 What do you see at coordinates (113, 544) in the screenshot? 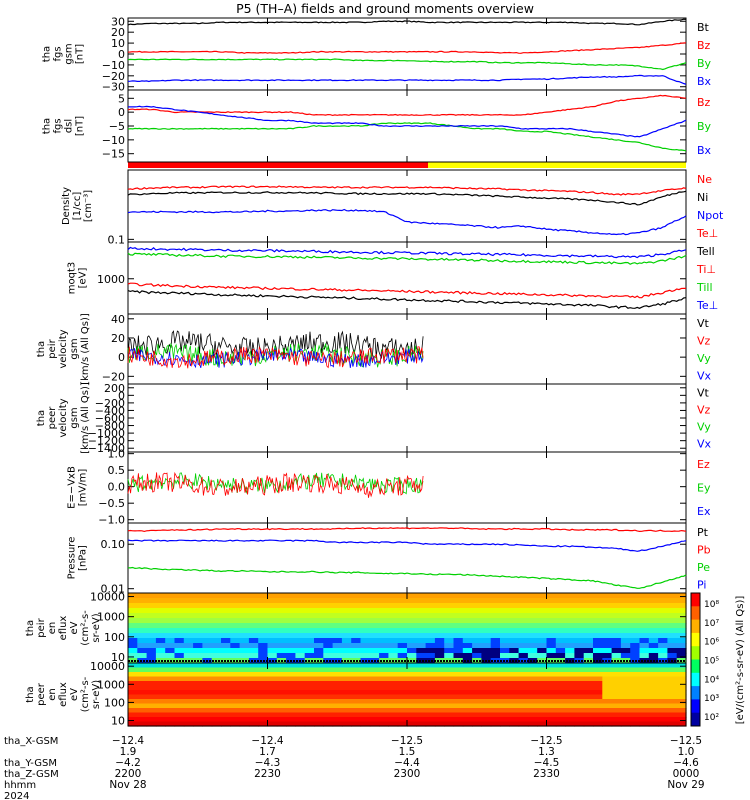
I see `y-tick-label: 0.10` at bounding box center [113, 544].